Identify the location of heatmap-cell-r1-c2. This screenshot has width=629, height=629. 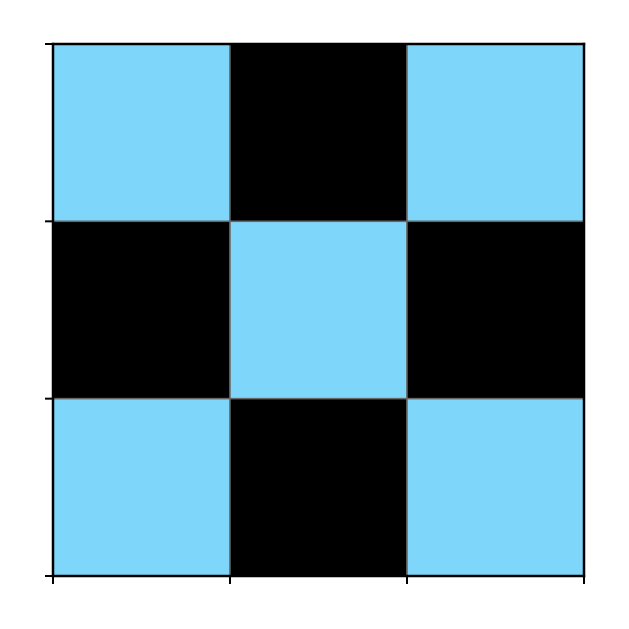
(495, 310).